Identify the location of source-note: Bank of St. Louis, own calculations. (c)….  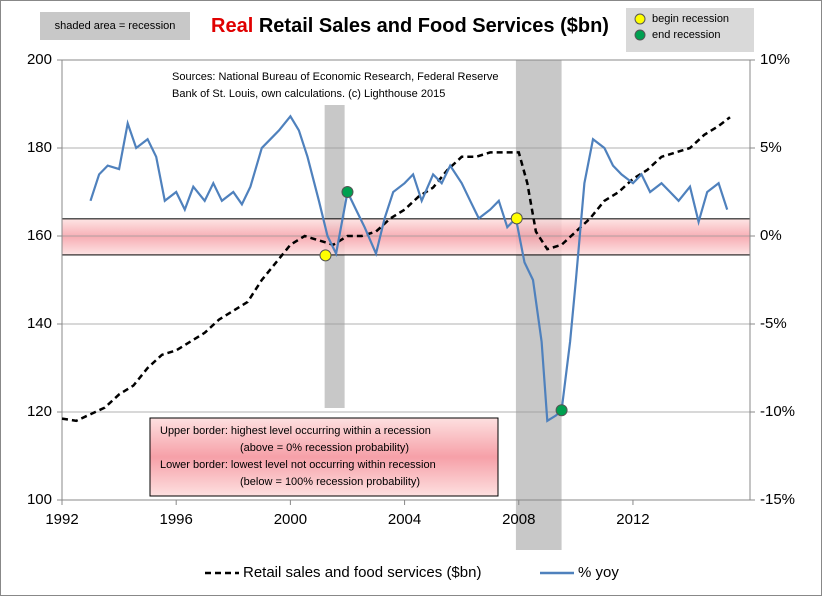
(308, 94).